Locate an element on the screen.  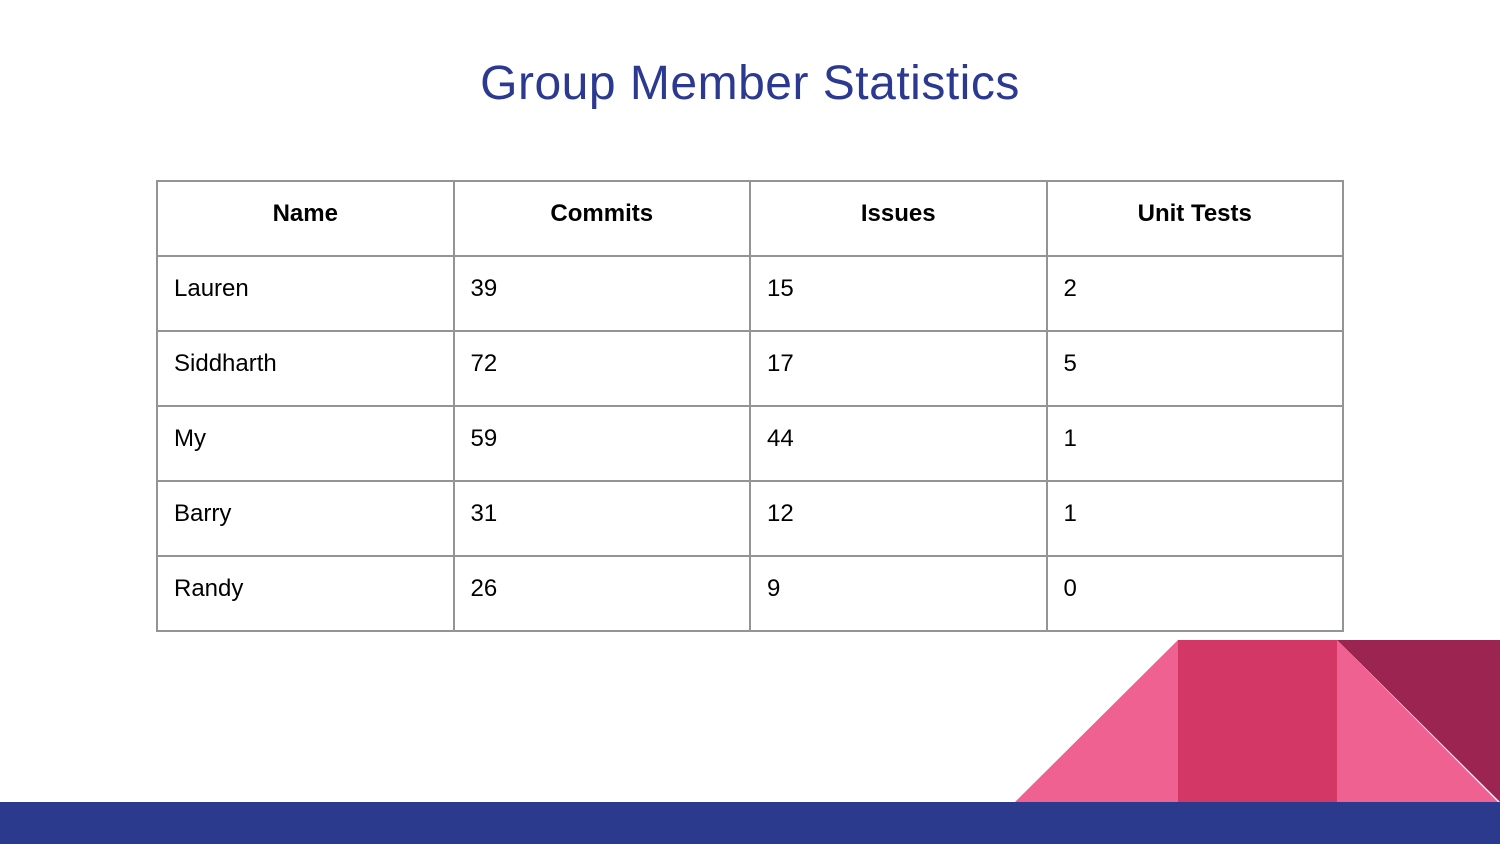
decor-triangle-right is located at coordinates (1417, 721).